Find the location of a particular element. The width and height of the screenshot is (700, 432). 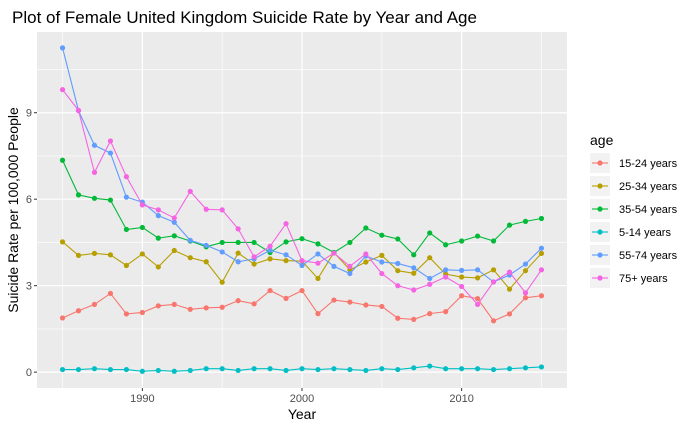

y-axis-title: Suicide Rate per 100,000 People is located at coordinates (13, 210).